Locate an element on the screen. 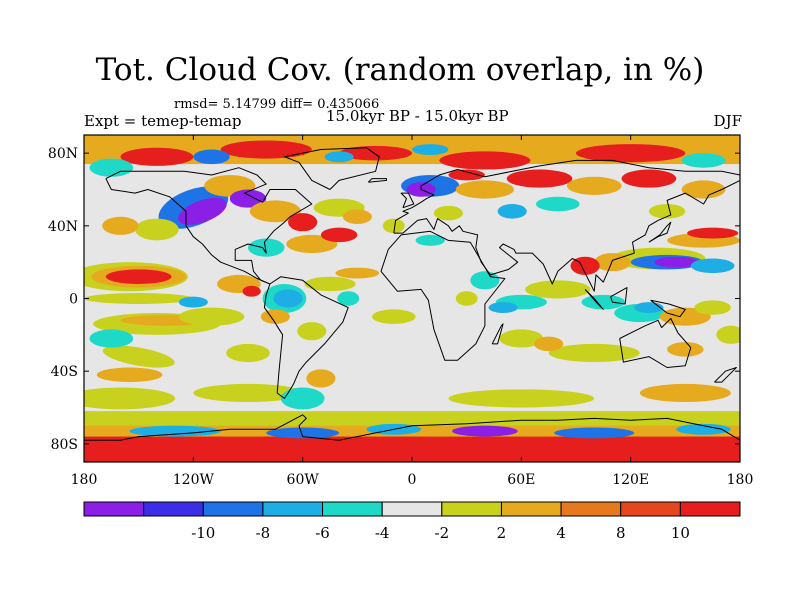  lon-tick-label: 60E is located at coordinates (521, 480).